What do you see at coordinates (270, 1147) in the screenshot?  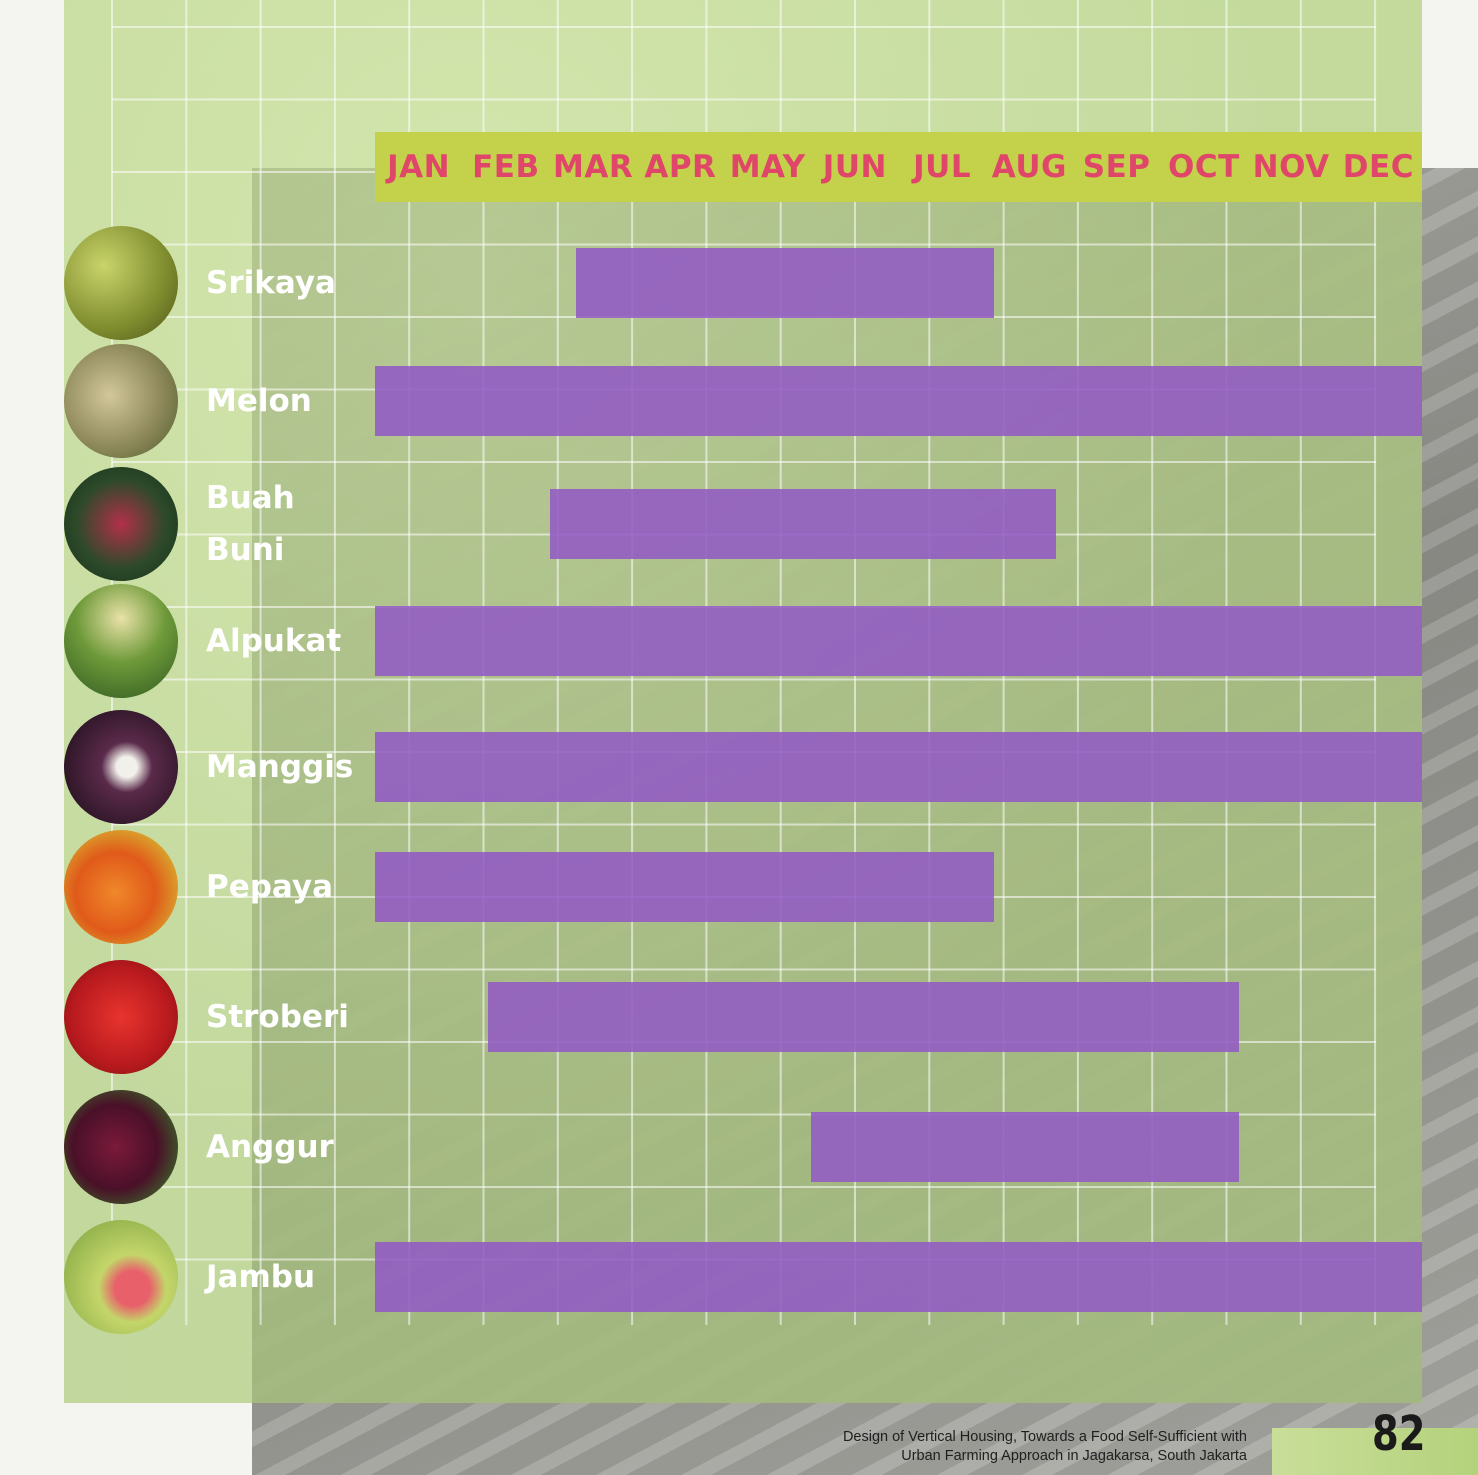 I see `fruit-label: Anggur` at bounding box center [270, 1147].